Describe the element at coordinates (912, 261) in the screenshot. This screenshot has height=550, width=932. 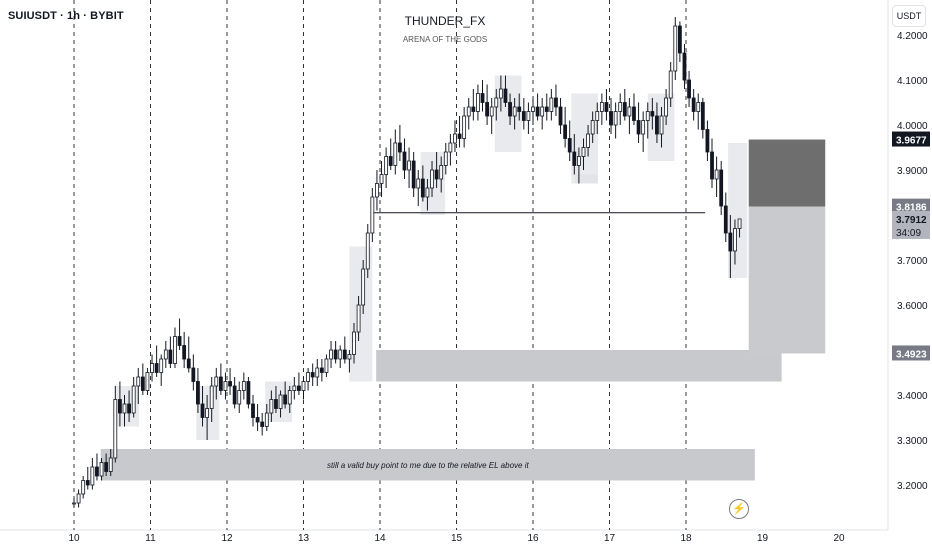
I see `y-tick-label: 3.7000` at that location.